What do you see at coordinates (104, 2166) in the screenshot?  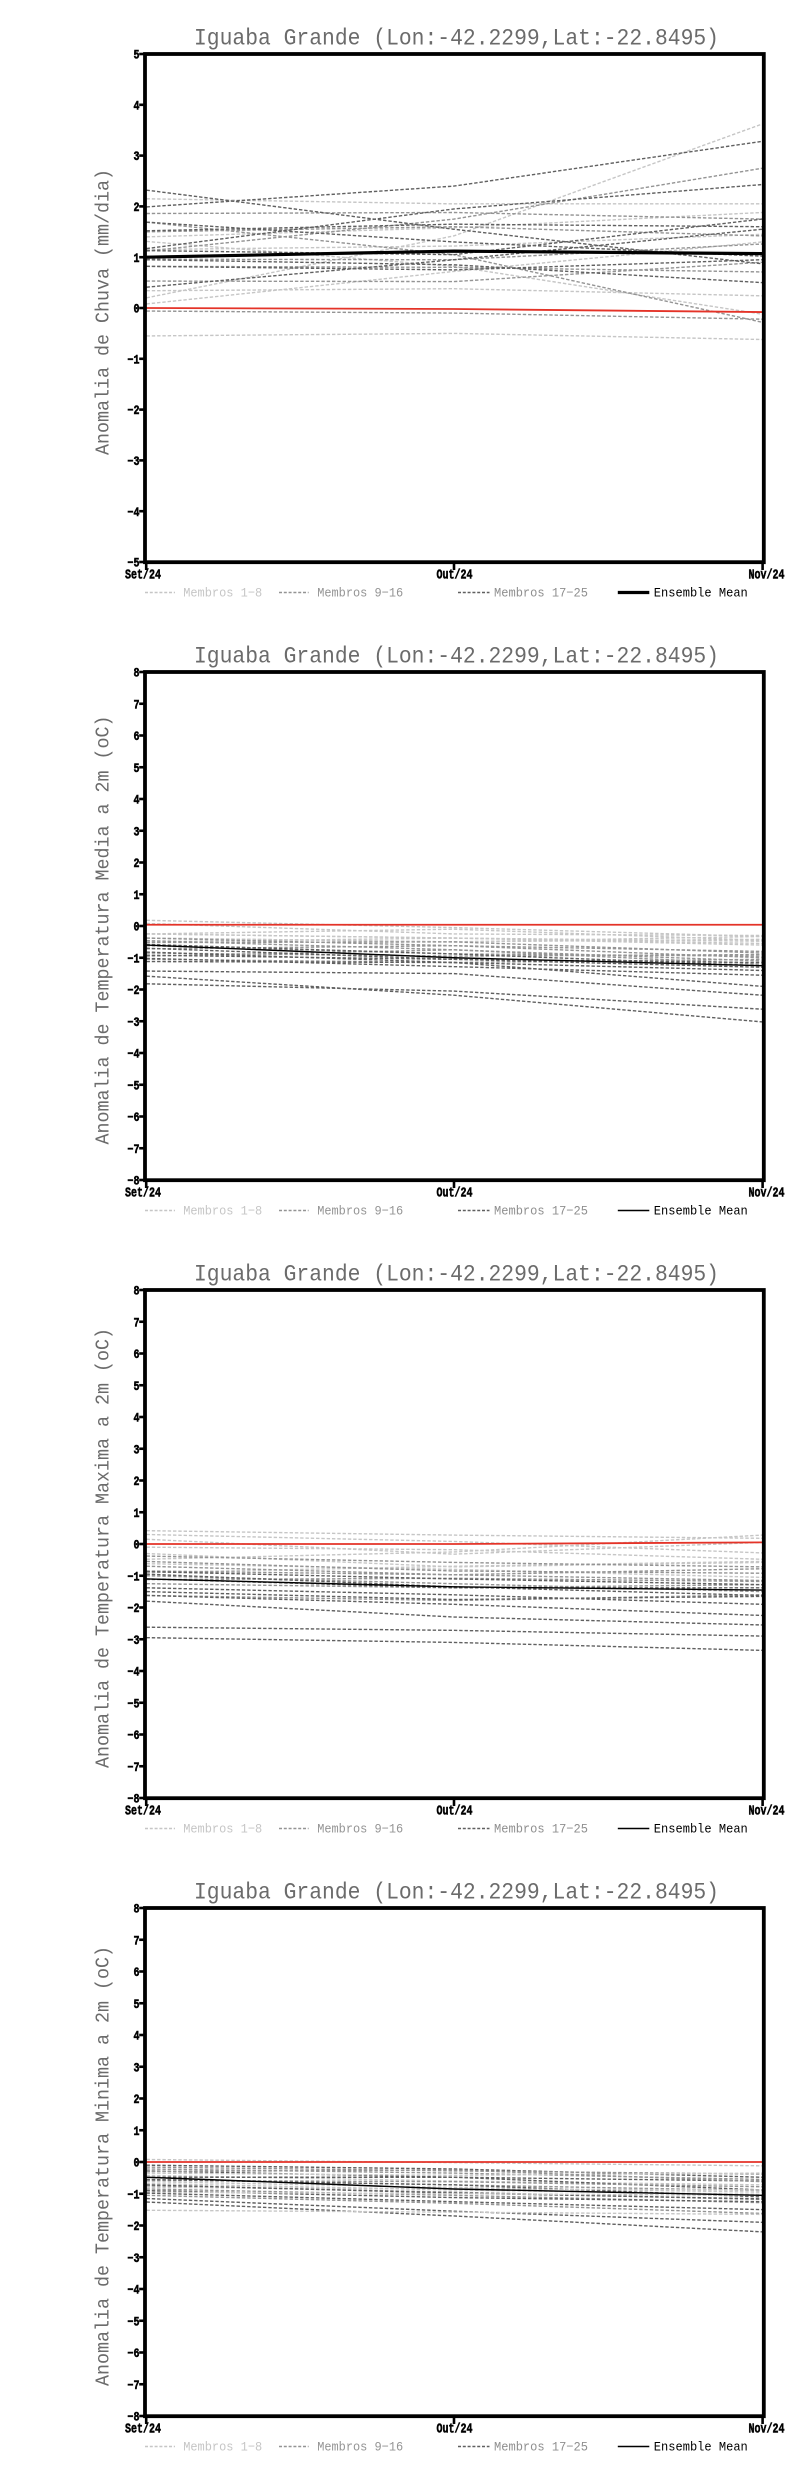 I see `svg-text:Anomalia de Temperatura Minima: Anomalia de Temperatura Minima a 2m (oC)` at bounding box center [104, 2166].